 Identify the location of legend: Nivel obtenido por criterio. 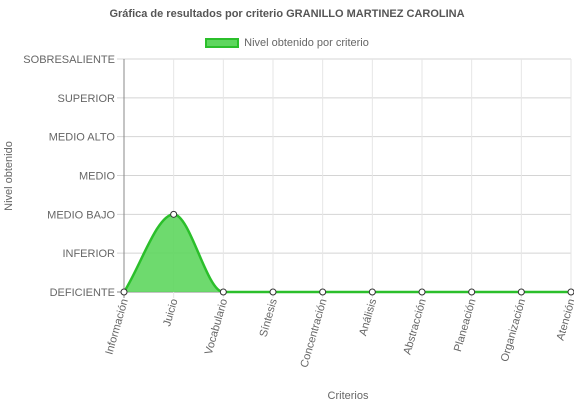
(287, 43).